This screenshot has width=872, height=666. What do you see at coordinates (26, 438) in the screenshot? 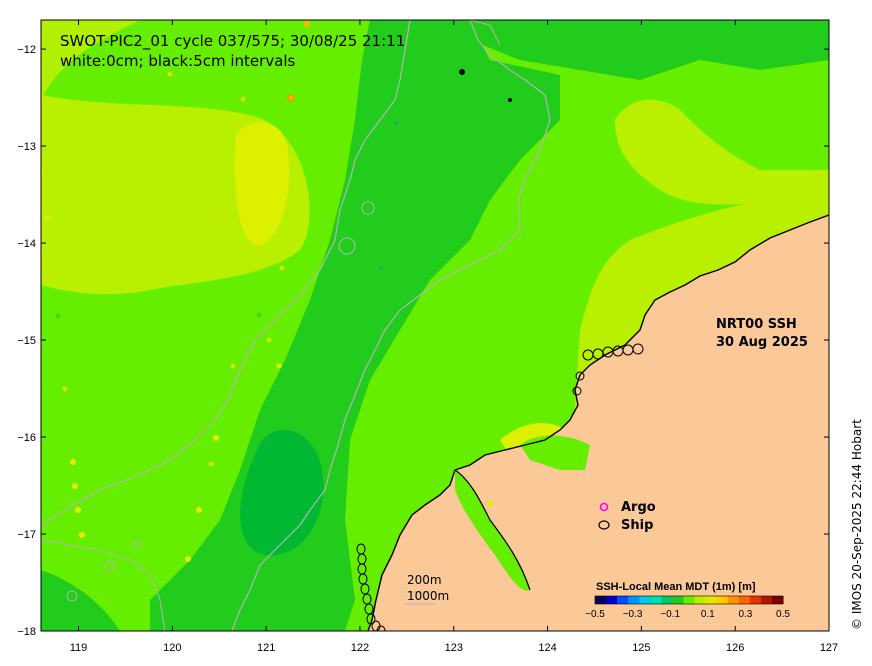
I see `y-tick-label: −16` at bounding box center [26, 438].